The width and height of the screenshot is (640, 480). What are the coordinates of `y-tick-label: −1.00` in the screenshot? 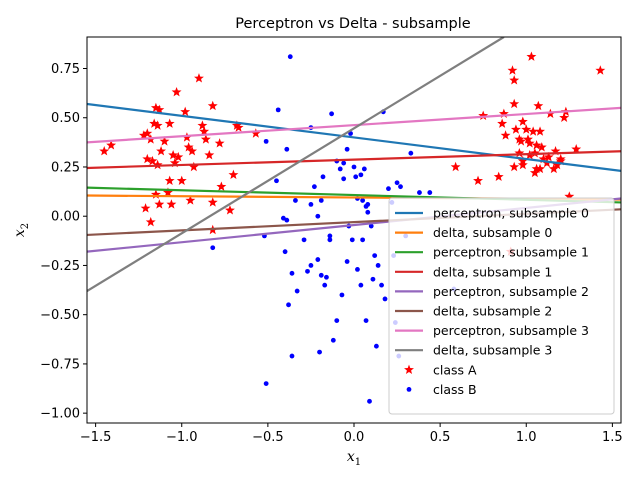 It's located at (60, 414).